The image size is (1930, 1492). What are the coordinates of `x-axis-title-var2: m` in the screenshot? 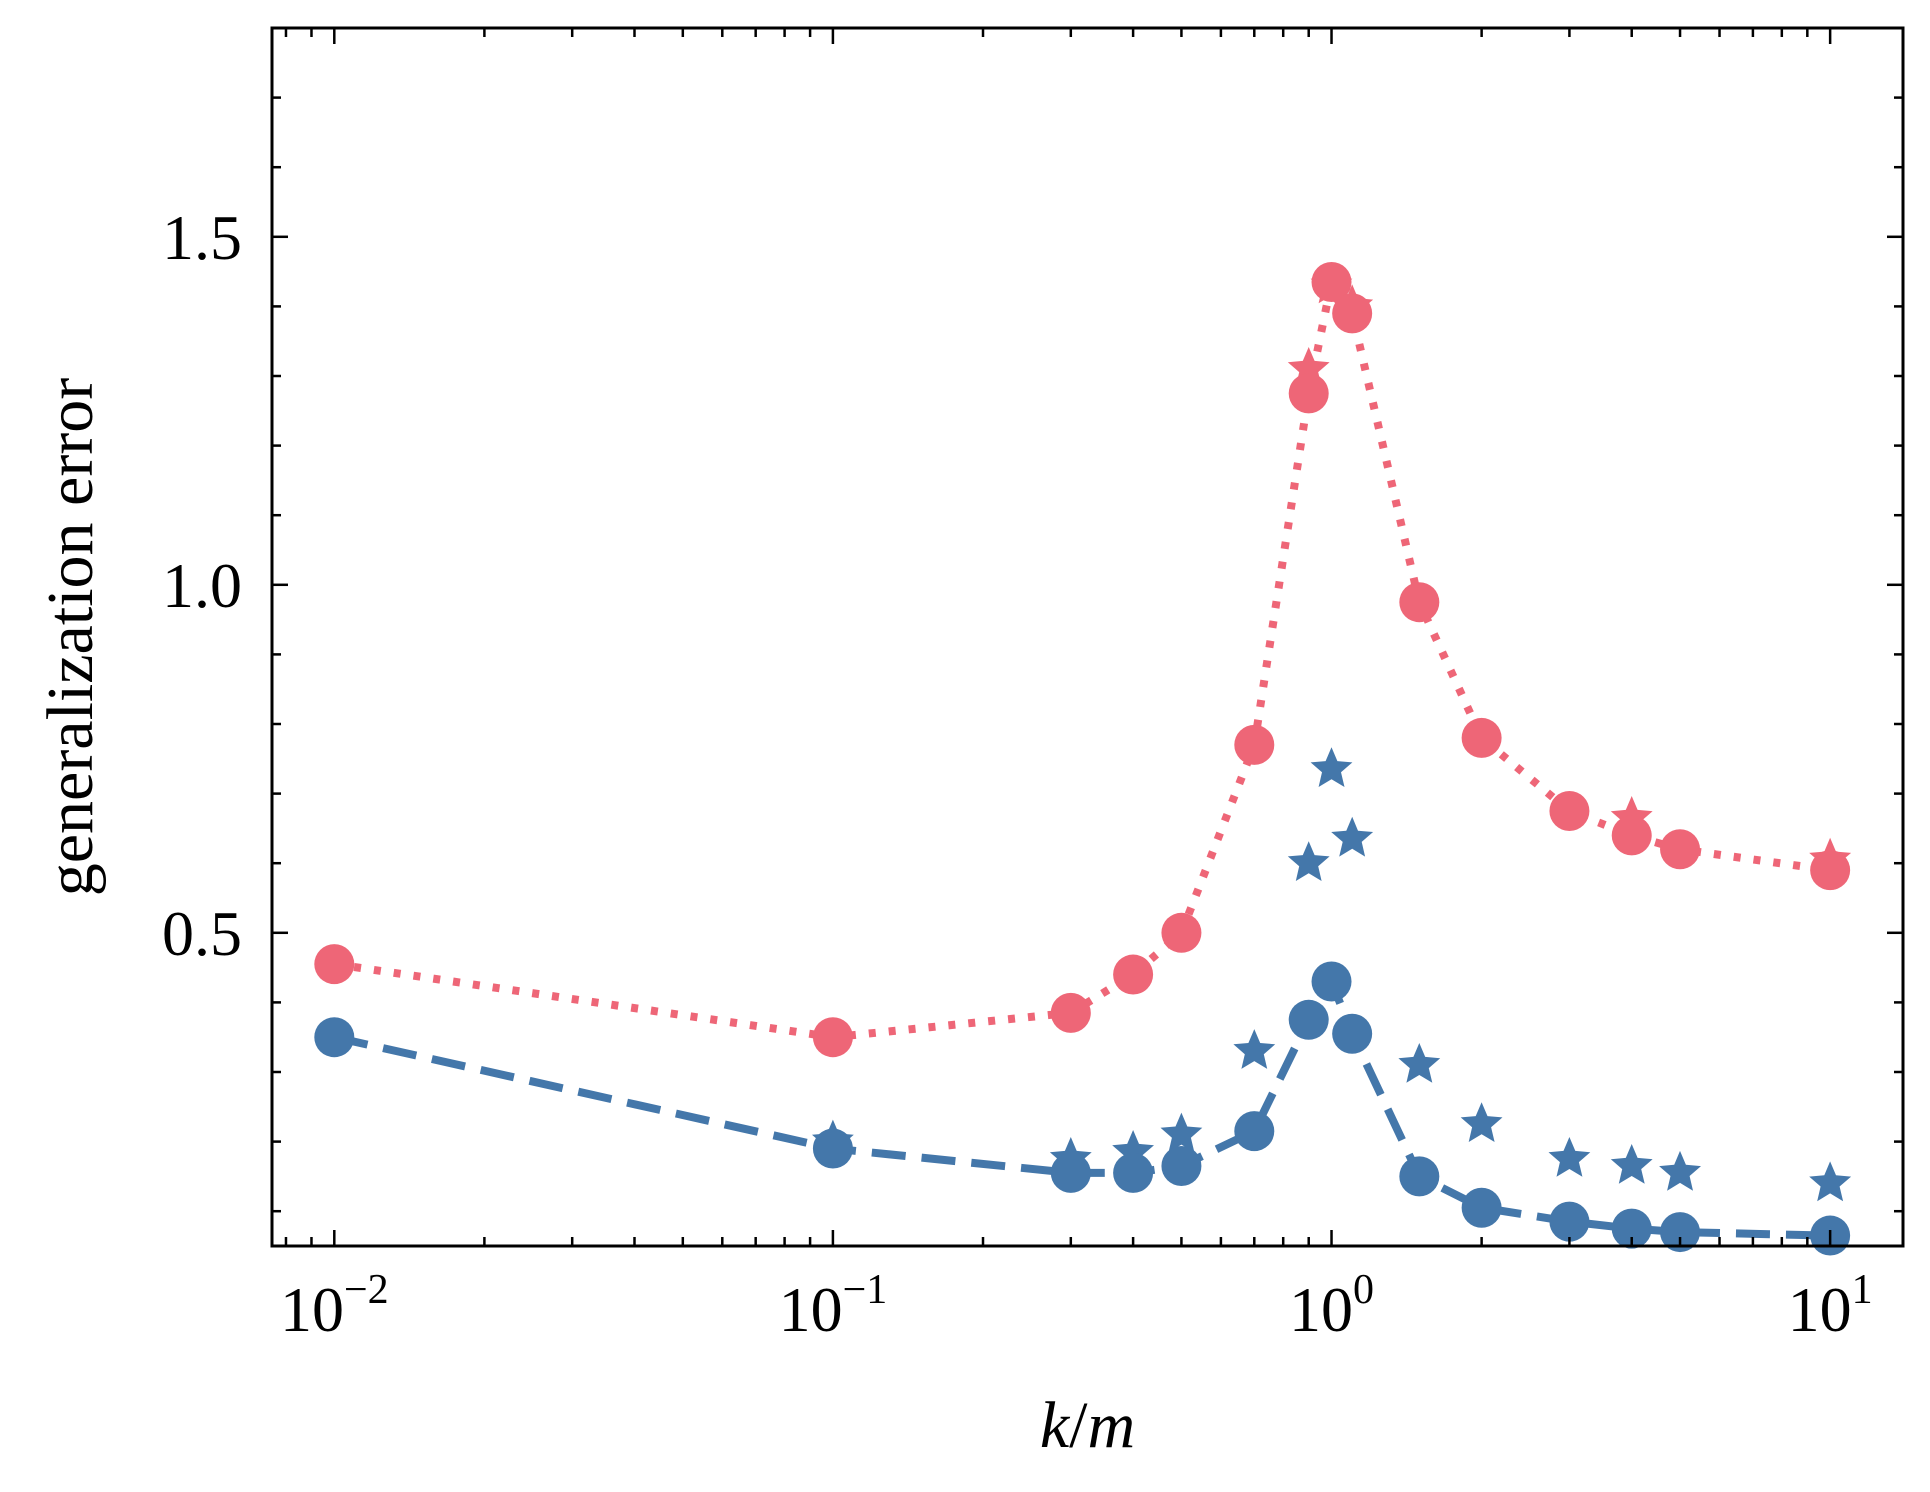 It's located at (1111, 1425).